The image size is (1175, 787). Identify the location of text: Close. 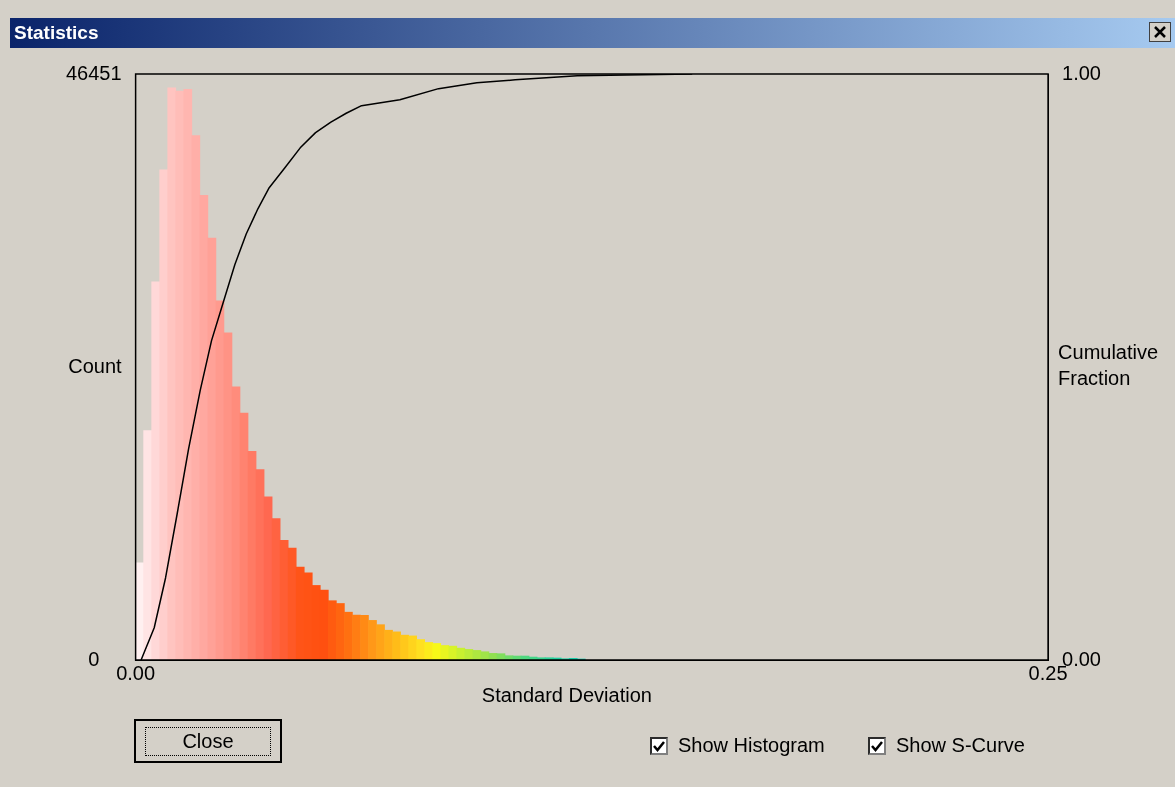
(208, 741).